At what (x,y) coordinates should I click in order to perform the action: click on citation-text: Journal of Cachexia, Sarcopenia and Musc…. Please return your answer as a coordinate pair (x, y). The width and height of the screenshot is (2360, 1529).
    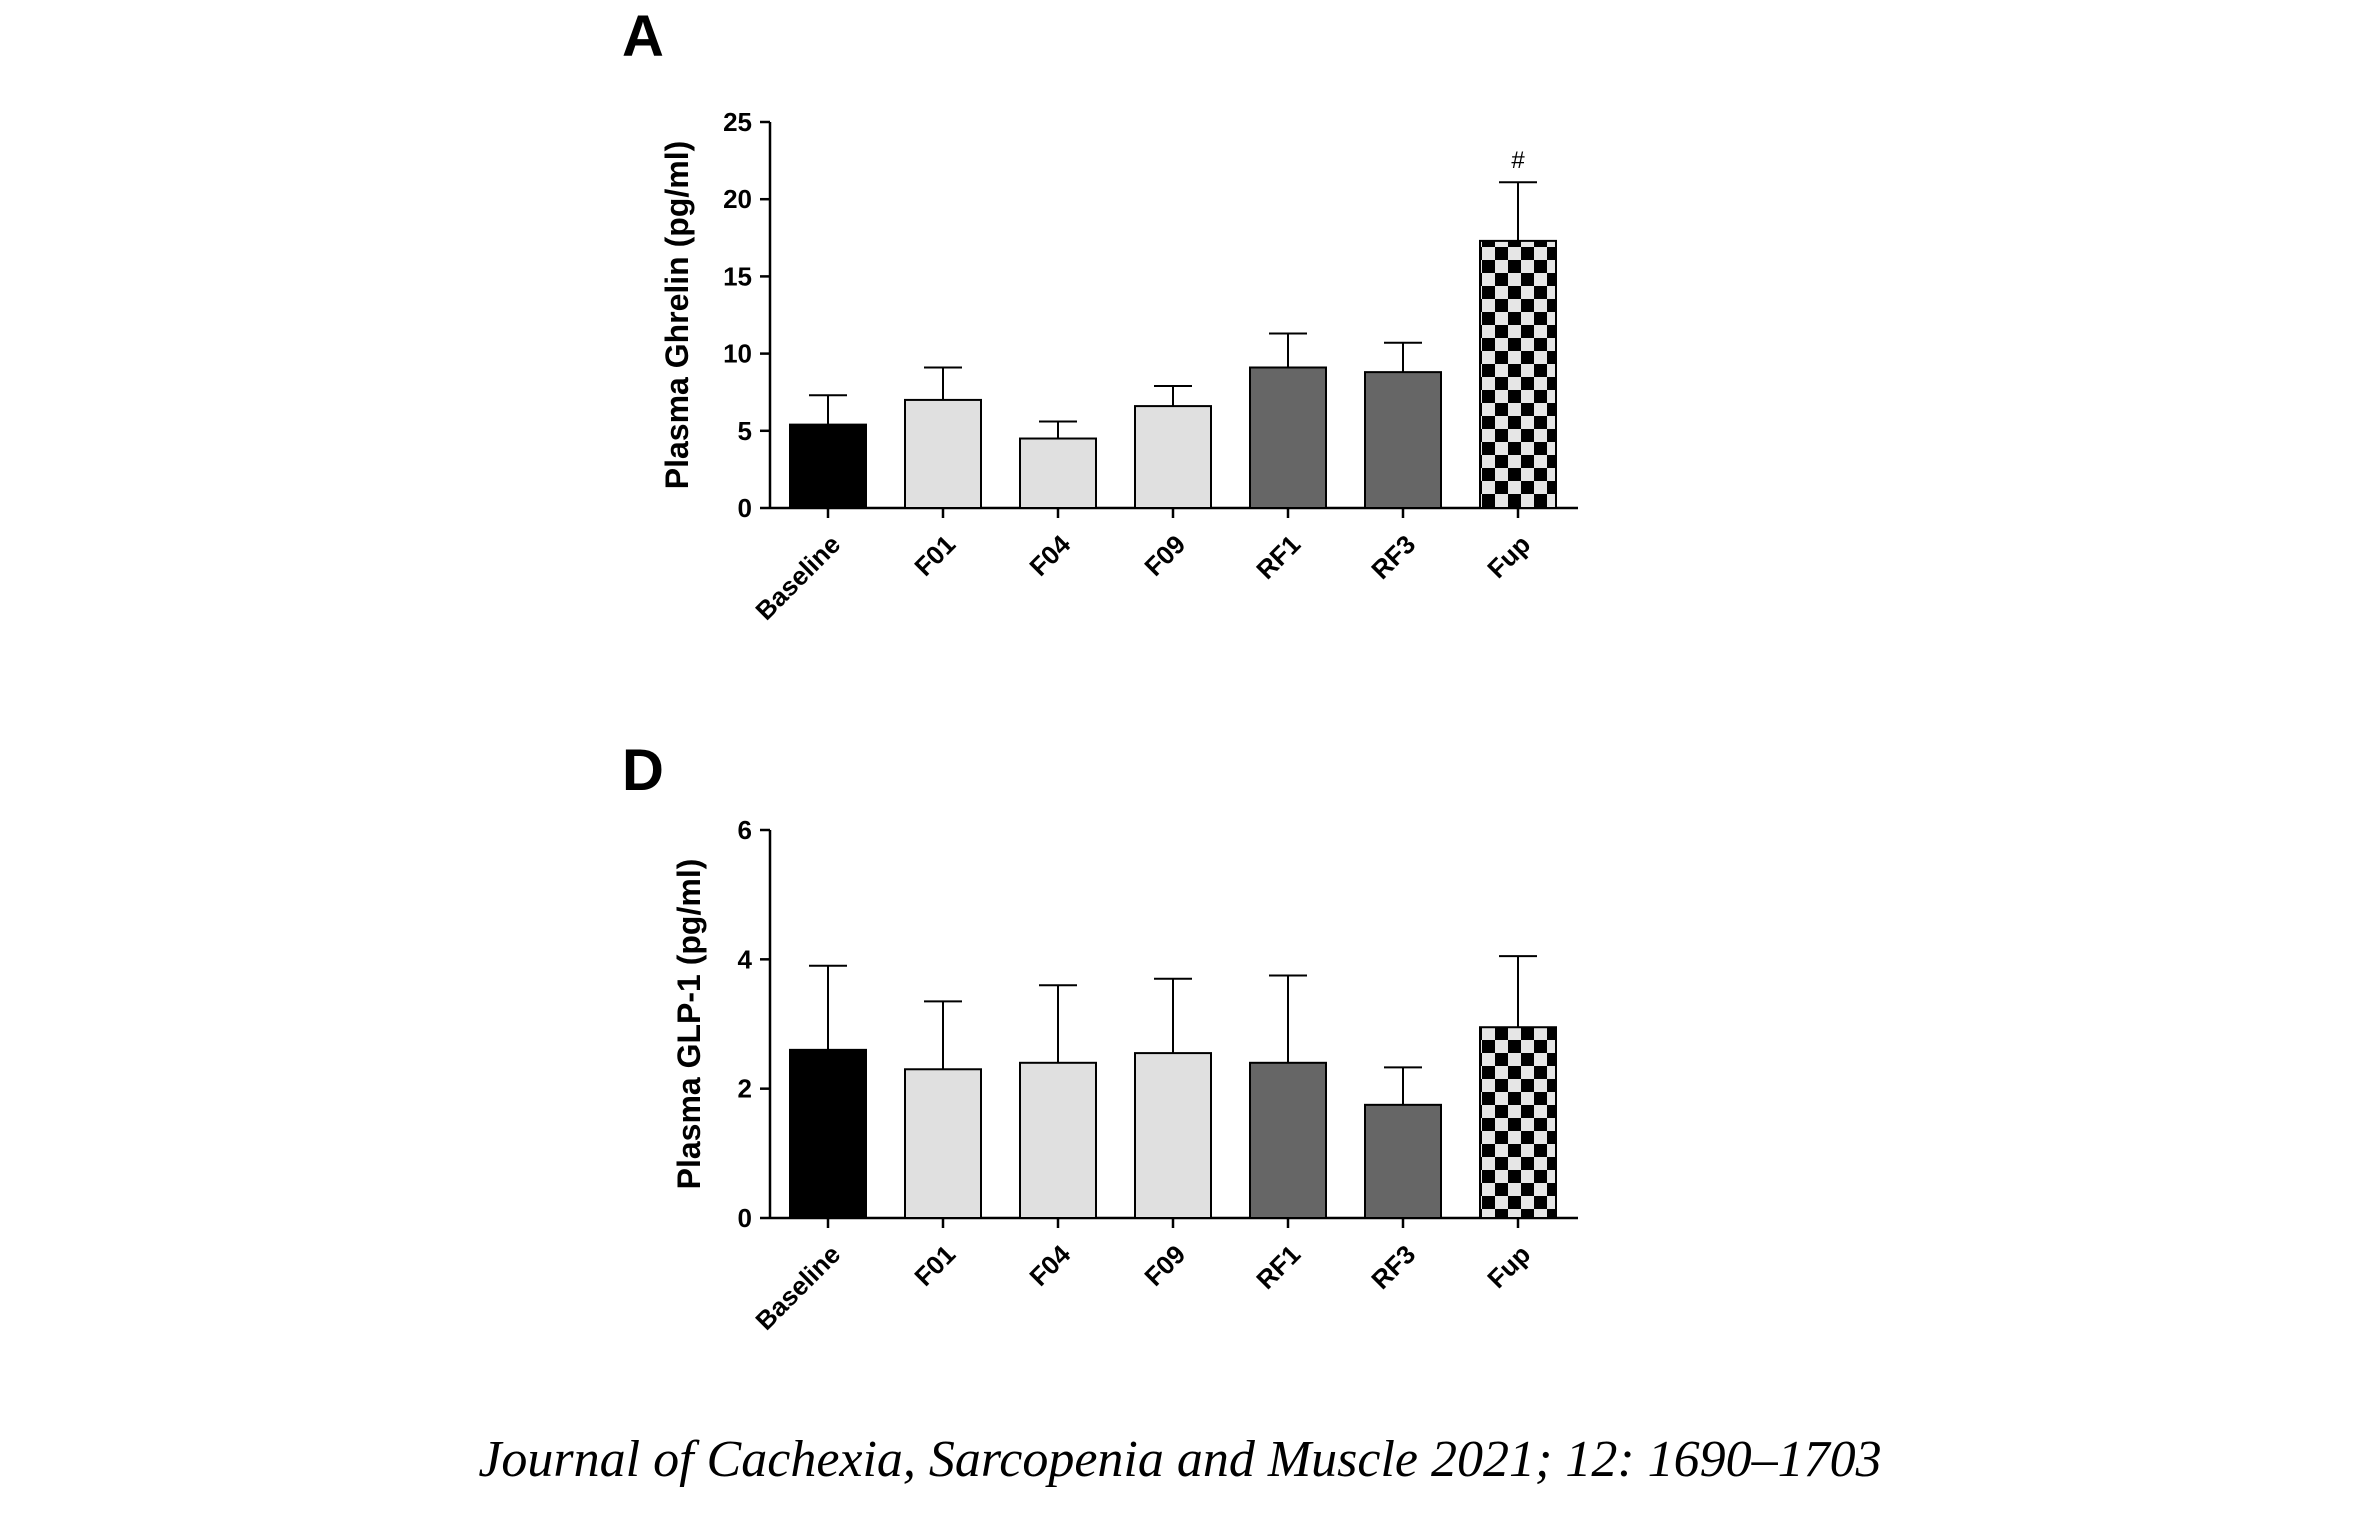
    Looking at the image, I should click on (1180, 1459).